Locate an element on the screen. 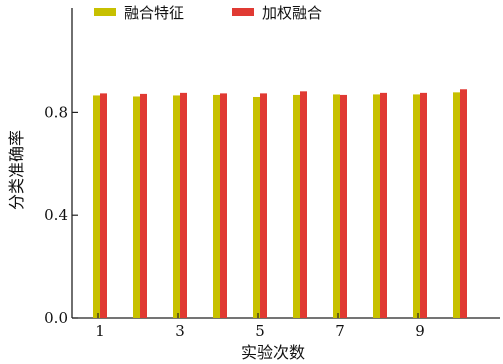 The image size is (503, 364). y-ticks: 0.0 0.4 0.8 is located at coordinates (61, 215).